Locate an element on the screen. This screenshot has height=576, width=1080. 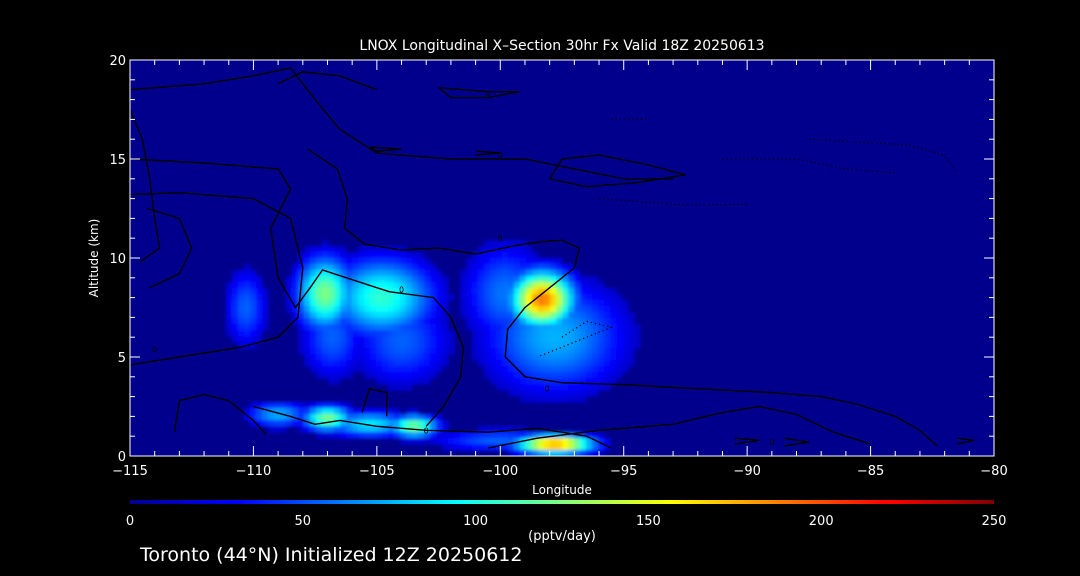
colorbar: 0 50 100 150 200 250 (pptv/day) is located at coordinates (566, 522).